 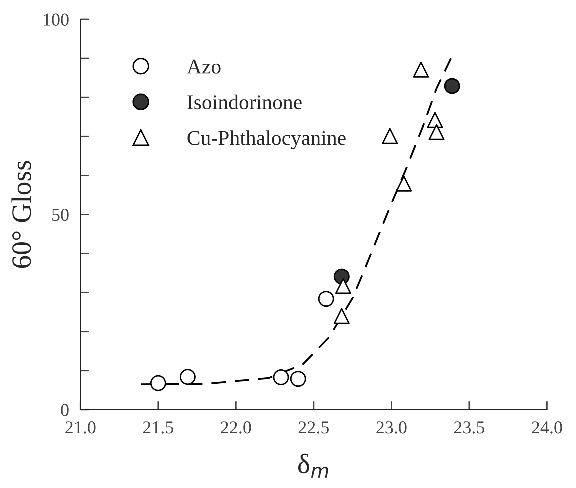 What do you see at coordinates (236, 428) in the screenshot?
I see `x-tick-label: 22.0` at bounding box center [236, 428].